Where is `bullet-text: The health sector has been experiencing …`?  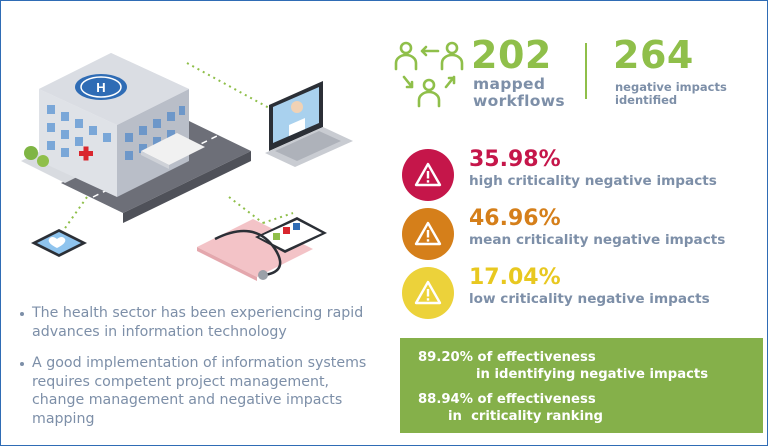
bullet-text: The health sector has been experiencing … is located at coordinates (198, 322).